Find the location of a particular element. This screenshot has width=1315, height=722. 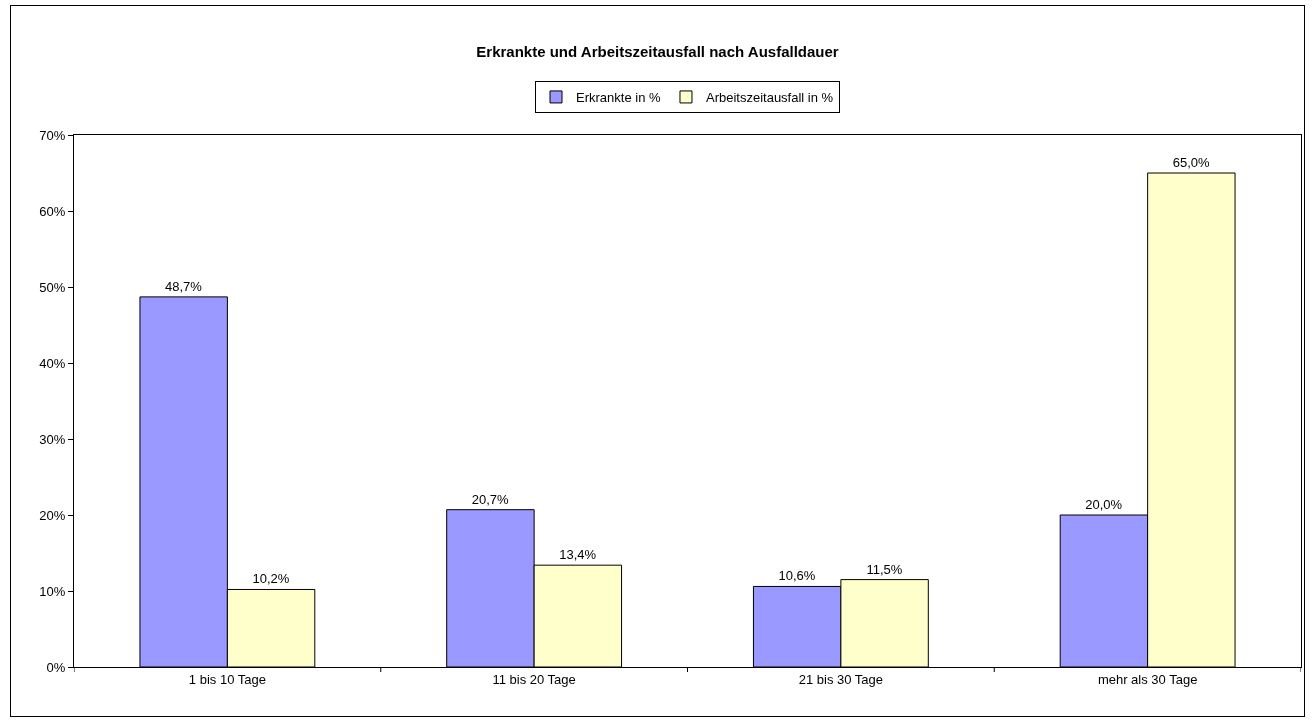

y-tick-label: 60% is located at coordinates (52, 211).